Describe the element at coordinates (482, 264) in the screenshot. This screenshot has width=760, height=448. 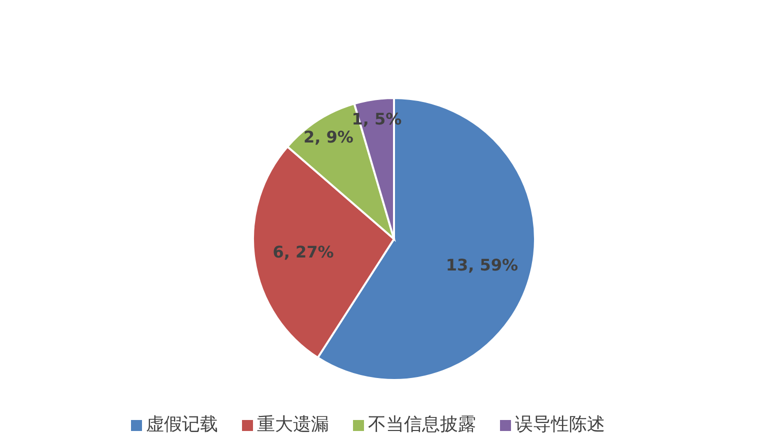
I see `data-label: 13, 59%` at that location.